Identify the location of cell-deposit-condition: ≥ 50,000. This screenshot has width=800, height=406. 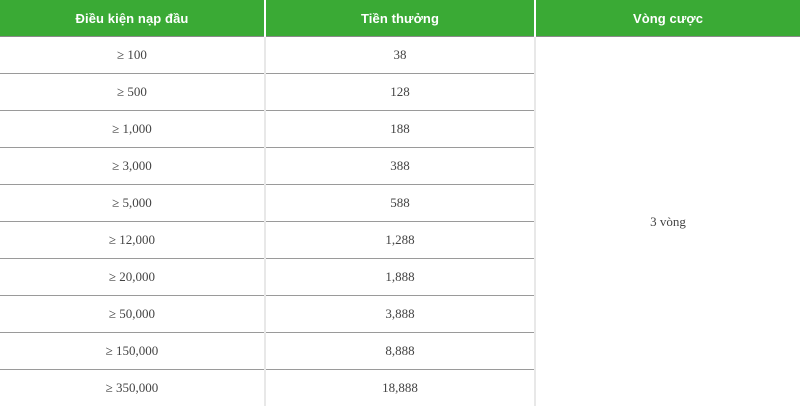
(132, 314).